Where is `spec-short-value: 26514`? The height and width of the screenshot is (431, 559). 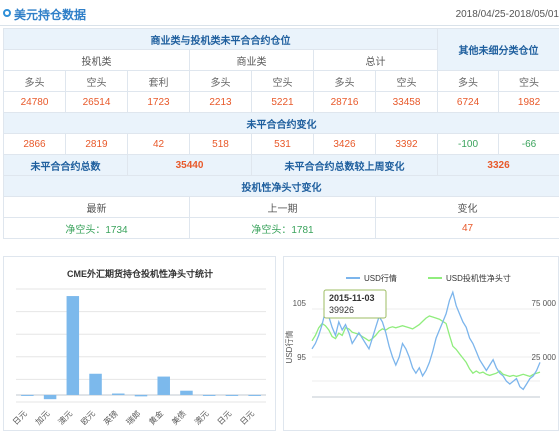 spec-short-value: 26514 is located at coordinates (96, 102).